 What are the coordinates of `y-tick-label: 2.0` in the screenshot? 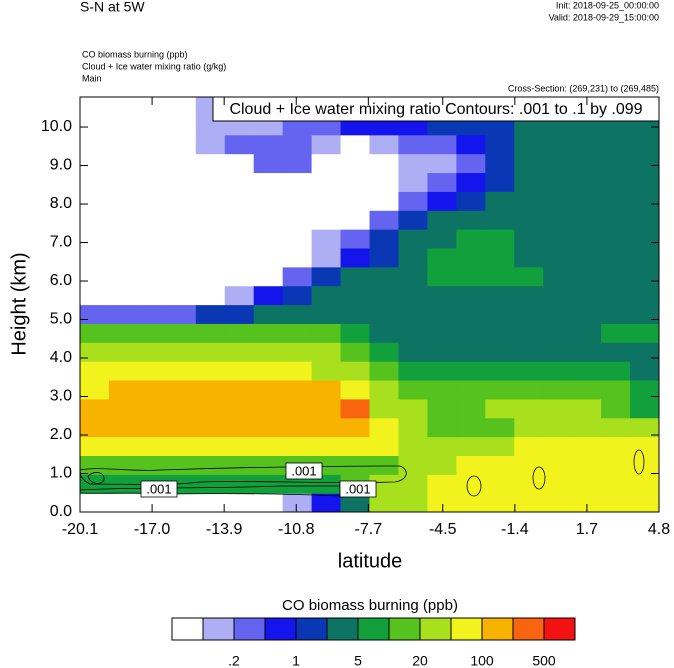 It's located at (61, 434).